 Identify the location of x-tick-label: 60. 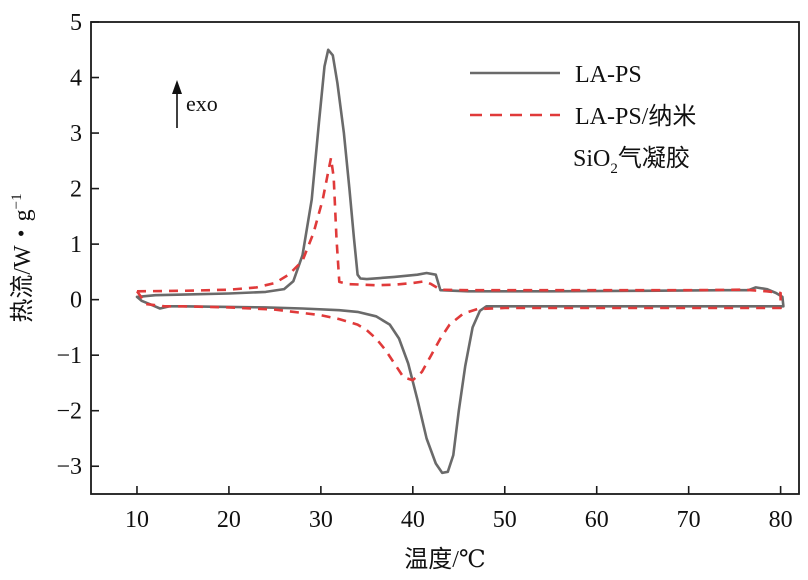
(597, 520).